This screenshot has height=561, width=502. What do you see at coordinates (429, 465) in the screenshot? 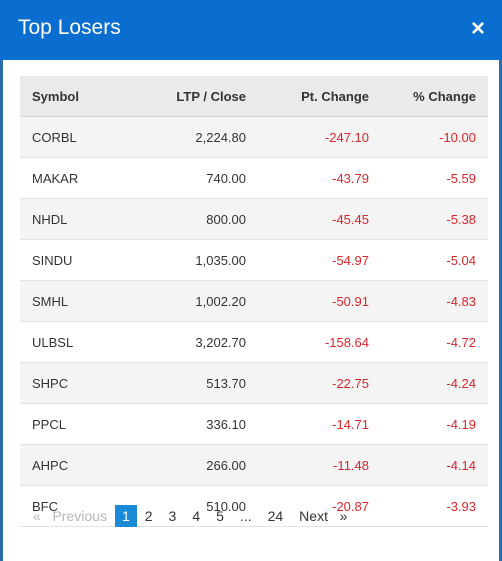
I see `pct-change-cell: -4.14` at bounding box center [429, 465].